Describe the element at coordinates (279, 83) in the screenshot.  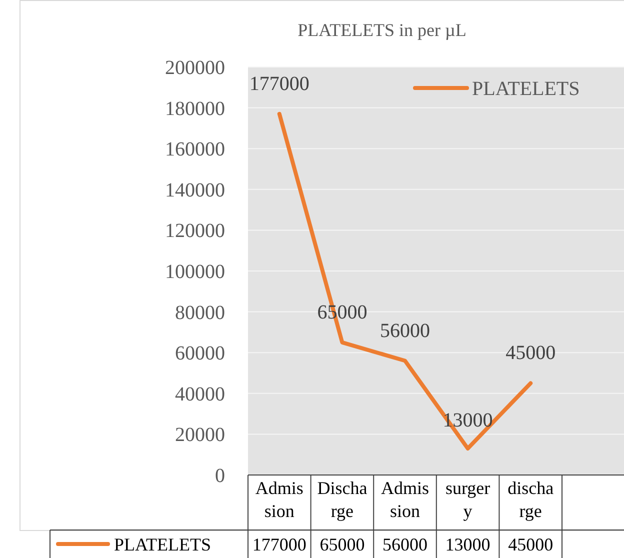
I see `data-label: 177000` at that location.